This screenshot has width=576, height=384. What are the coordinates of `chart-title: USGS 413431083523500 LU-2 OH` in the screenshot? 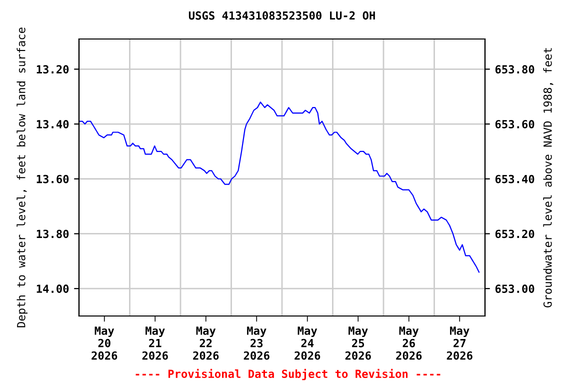 It's located at (281, 15).